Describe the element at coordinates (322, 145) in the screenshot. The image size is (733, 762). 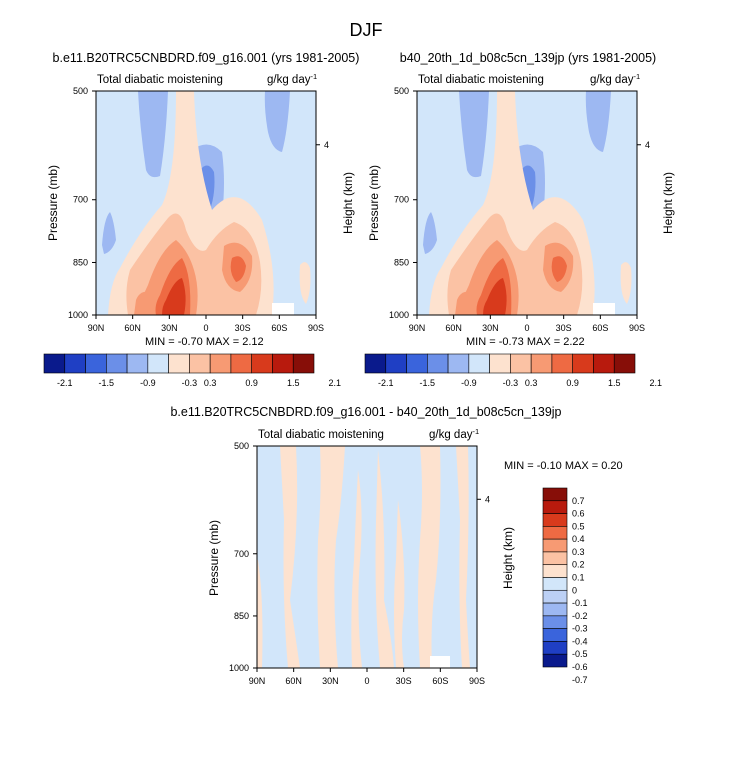
I see `panel-1-y2ticks: 4` at that location.